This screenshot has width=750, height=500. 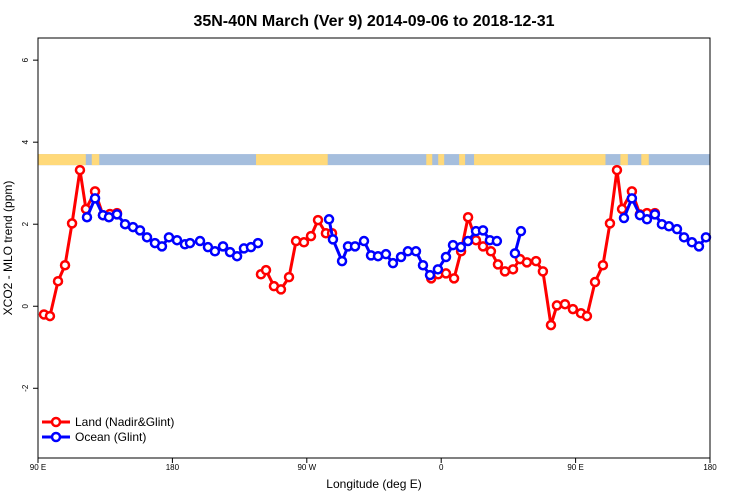 What do you see at coordinates (8, 248) in the screenshot?
I see `y-axis-label: XCO2 - MLO trend (ppm)` at bounding box center [8, 248].